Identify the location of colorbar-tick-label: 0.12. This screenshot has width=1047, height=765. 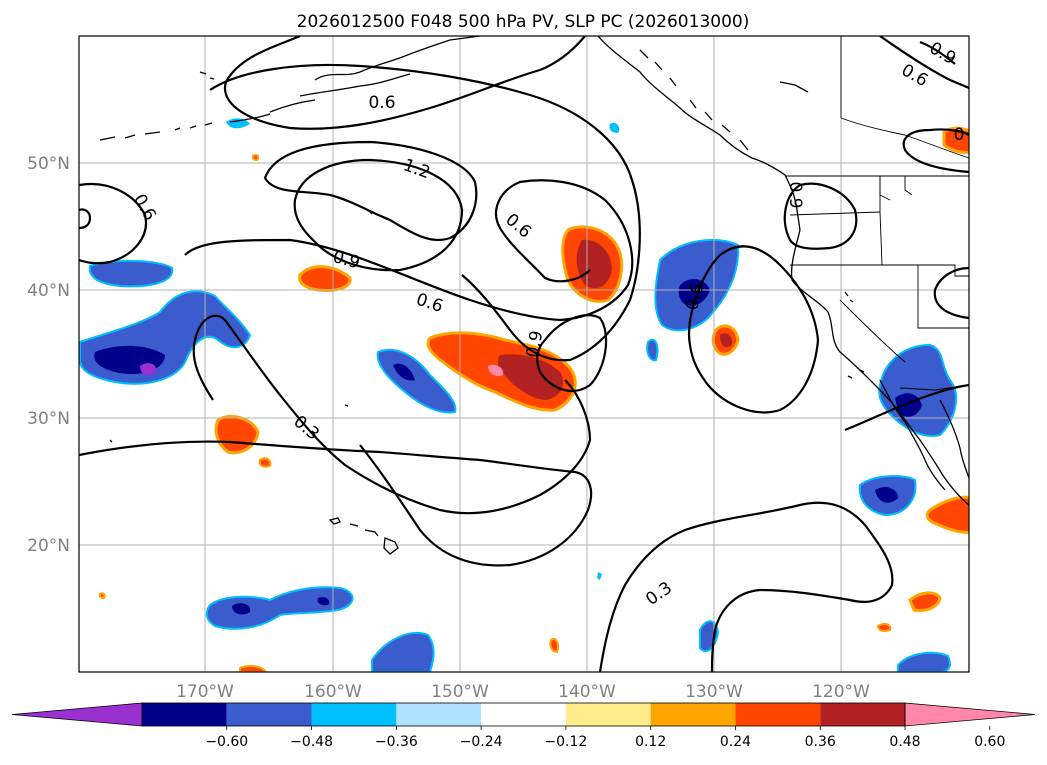
(650, 742).